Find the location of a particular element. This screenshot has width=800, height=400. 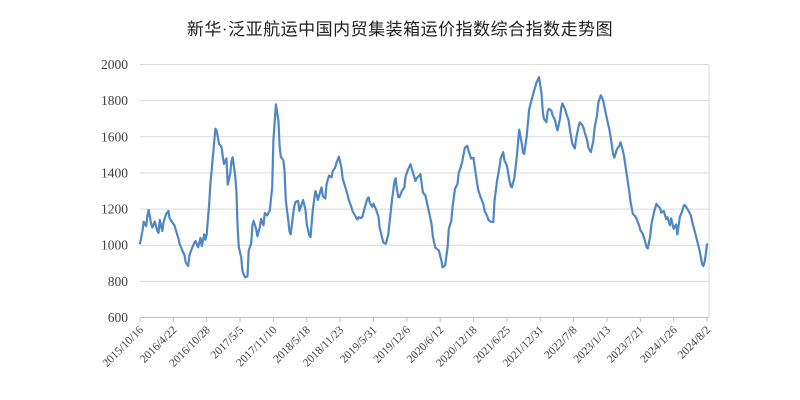

x-tick-label: 2015/10/16 is located at coordinates (124, 347).